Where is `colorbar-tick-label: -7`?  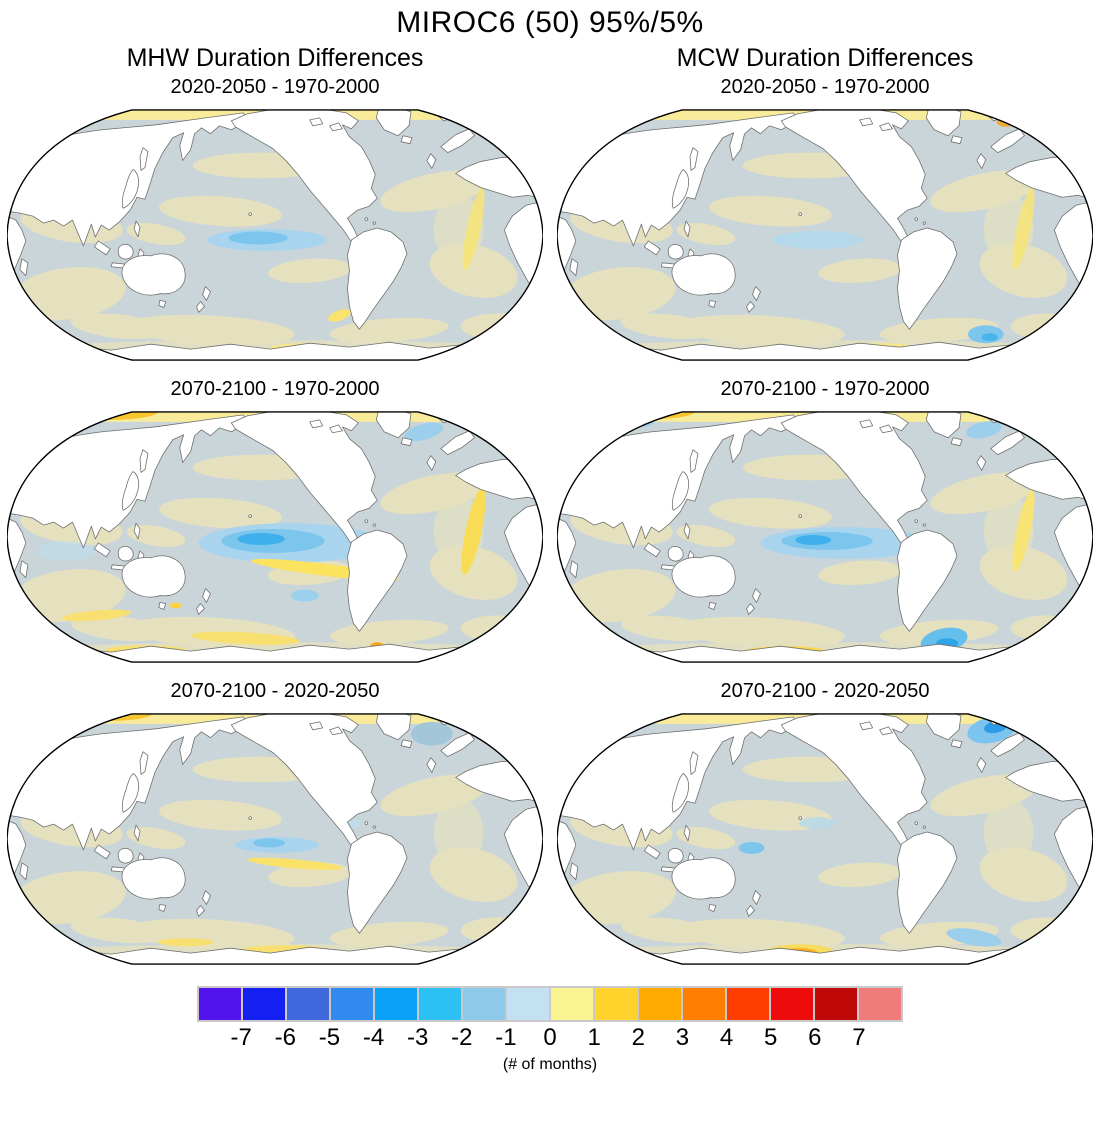
colorbar-tick-label: -7 is located at coordinates (241, 1037).